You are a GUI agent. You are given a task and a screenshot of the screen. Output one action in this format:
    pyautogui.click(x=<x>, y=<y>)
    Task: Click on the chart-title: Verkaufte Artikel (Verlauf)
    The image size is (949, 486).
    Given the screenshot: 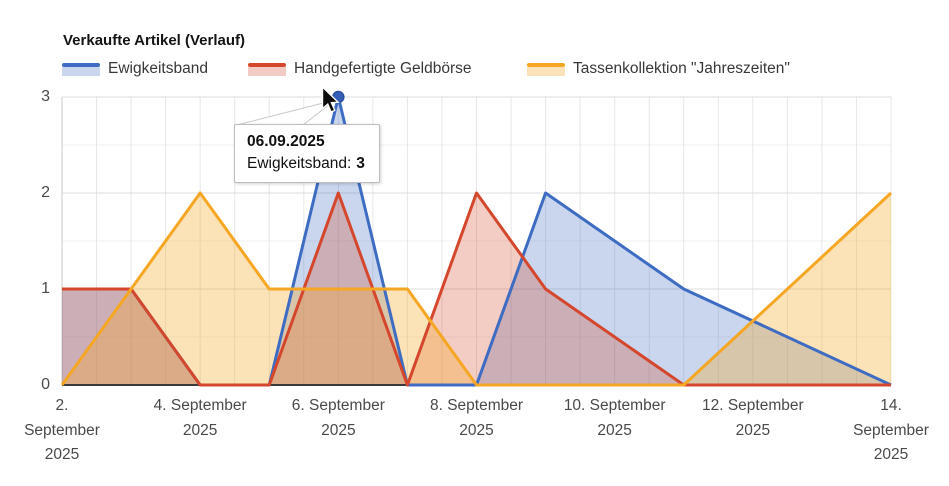 What is the action you would take?
    pyautogui.click(x=154, y=40)
    